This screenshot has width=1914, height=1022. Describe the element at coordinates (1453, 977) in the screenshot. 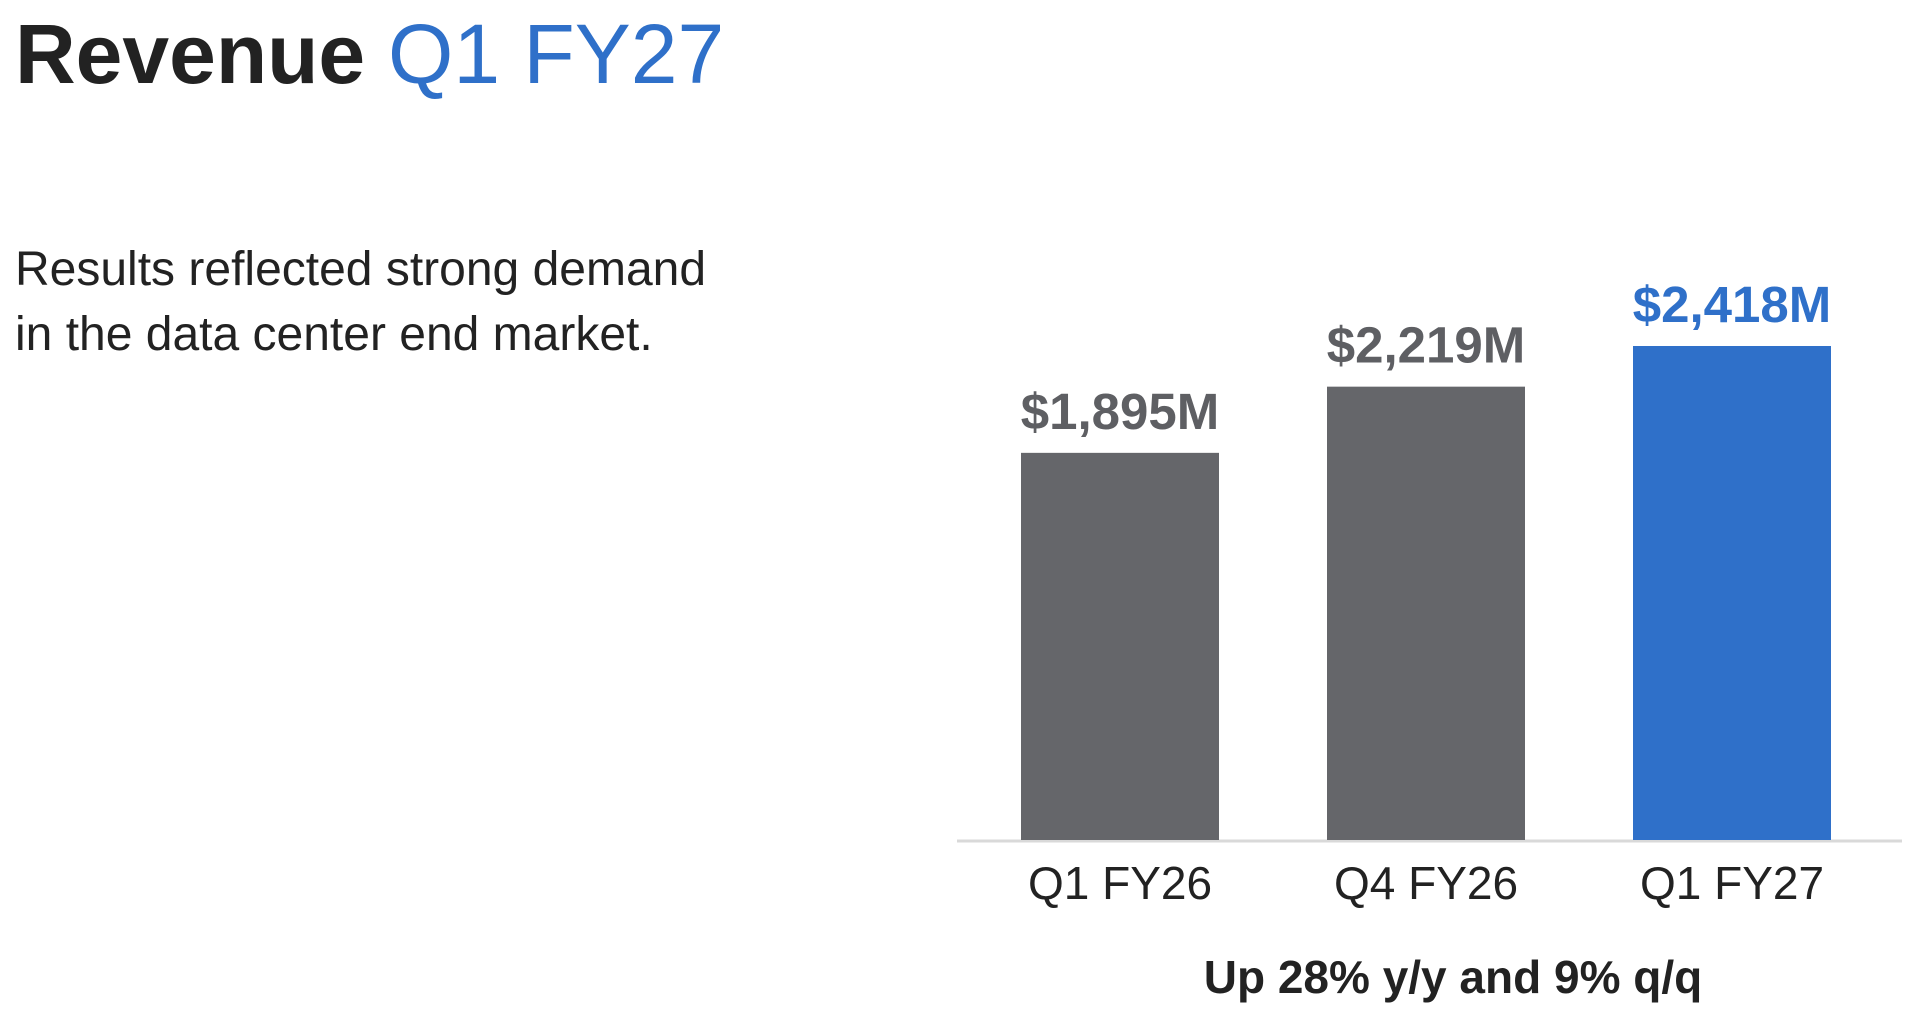

I see `annotation: Up 28% y/y and 9% q/q` at that location.